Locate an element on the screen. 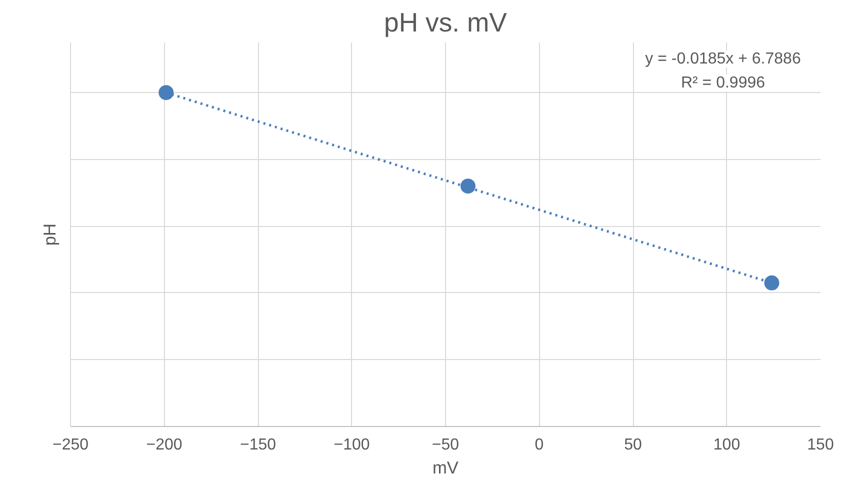  x-tick-label: 0 is located at coordinates (539, 445).